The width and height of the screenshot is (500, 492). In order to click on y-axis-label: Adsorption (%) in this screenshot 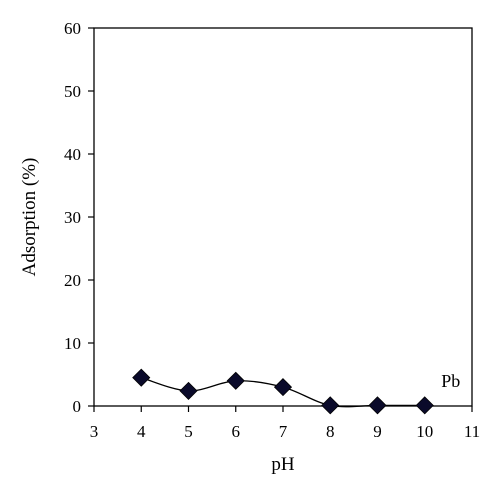, I will do `click(29, 217)`.